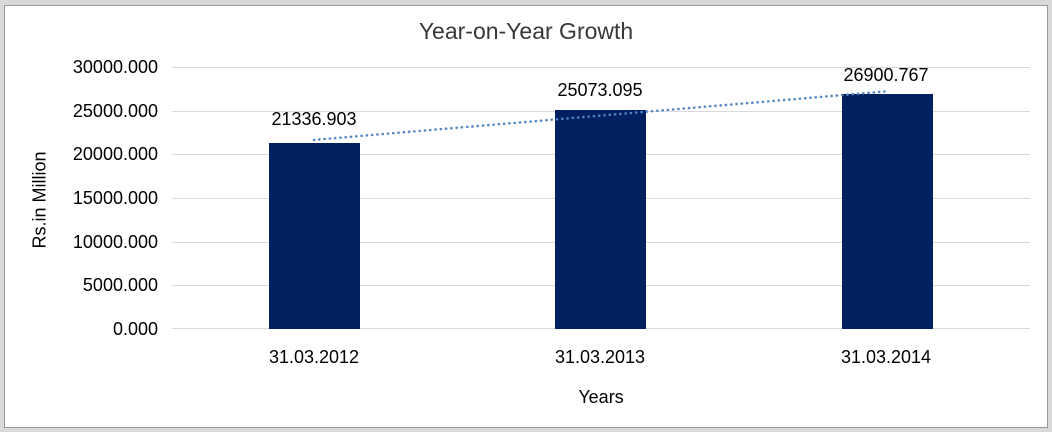 Image resolution: width=1052 pixels, height=432 pixels. I want to click on y-axis-tick-label: 30000.000, so click(115, 67).